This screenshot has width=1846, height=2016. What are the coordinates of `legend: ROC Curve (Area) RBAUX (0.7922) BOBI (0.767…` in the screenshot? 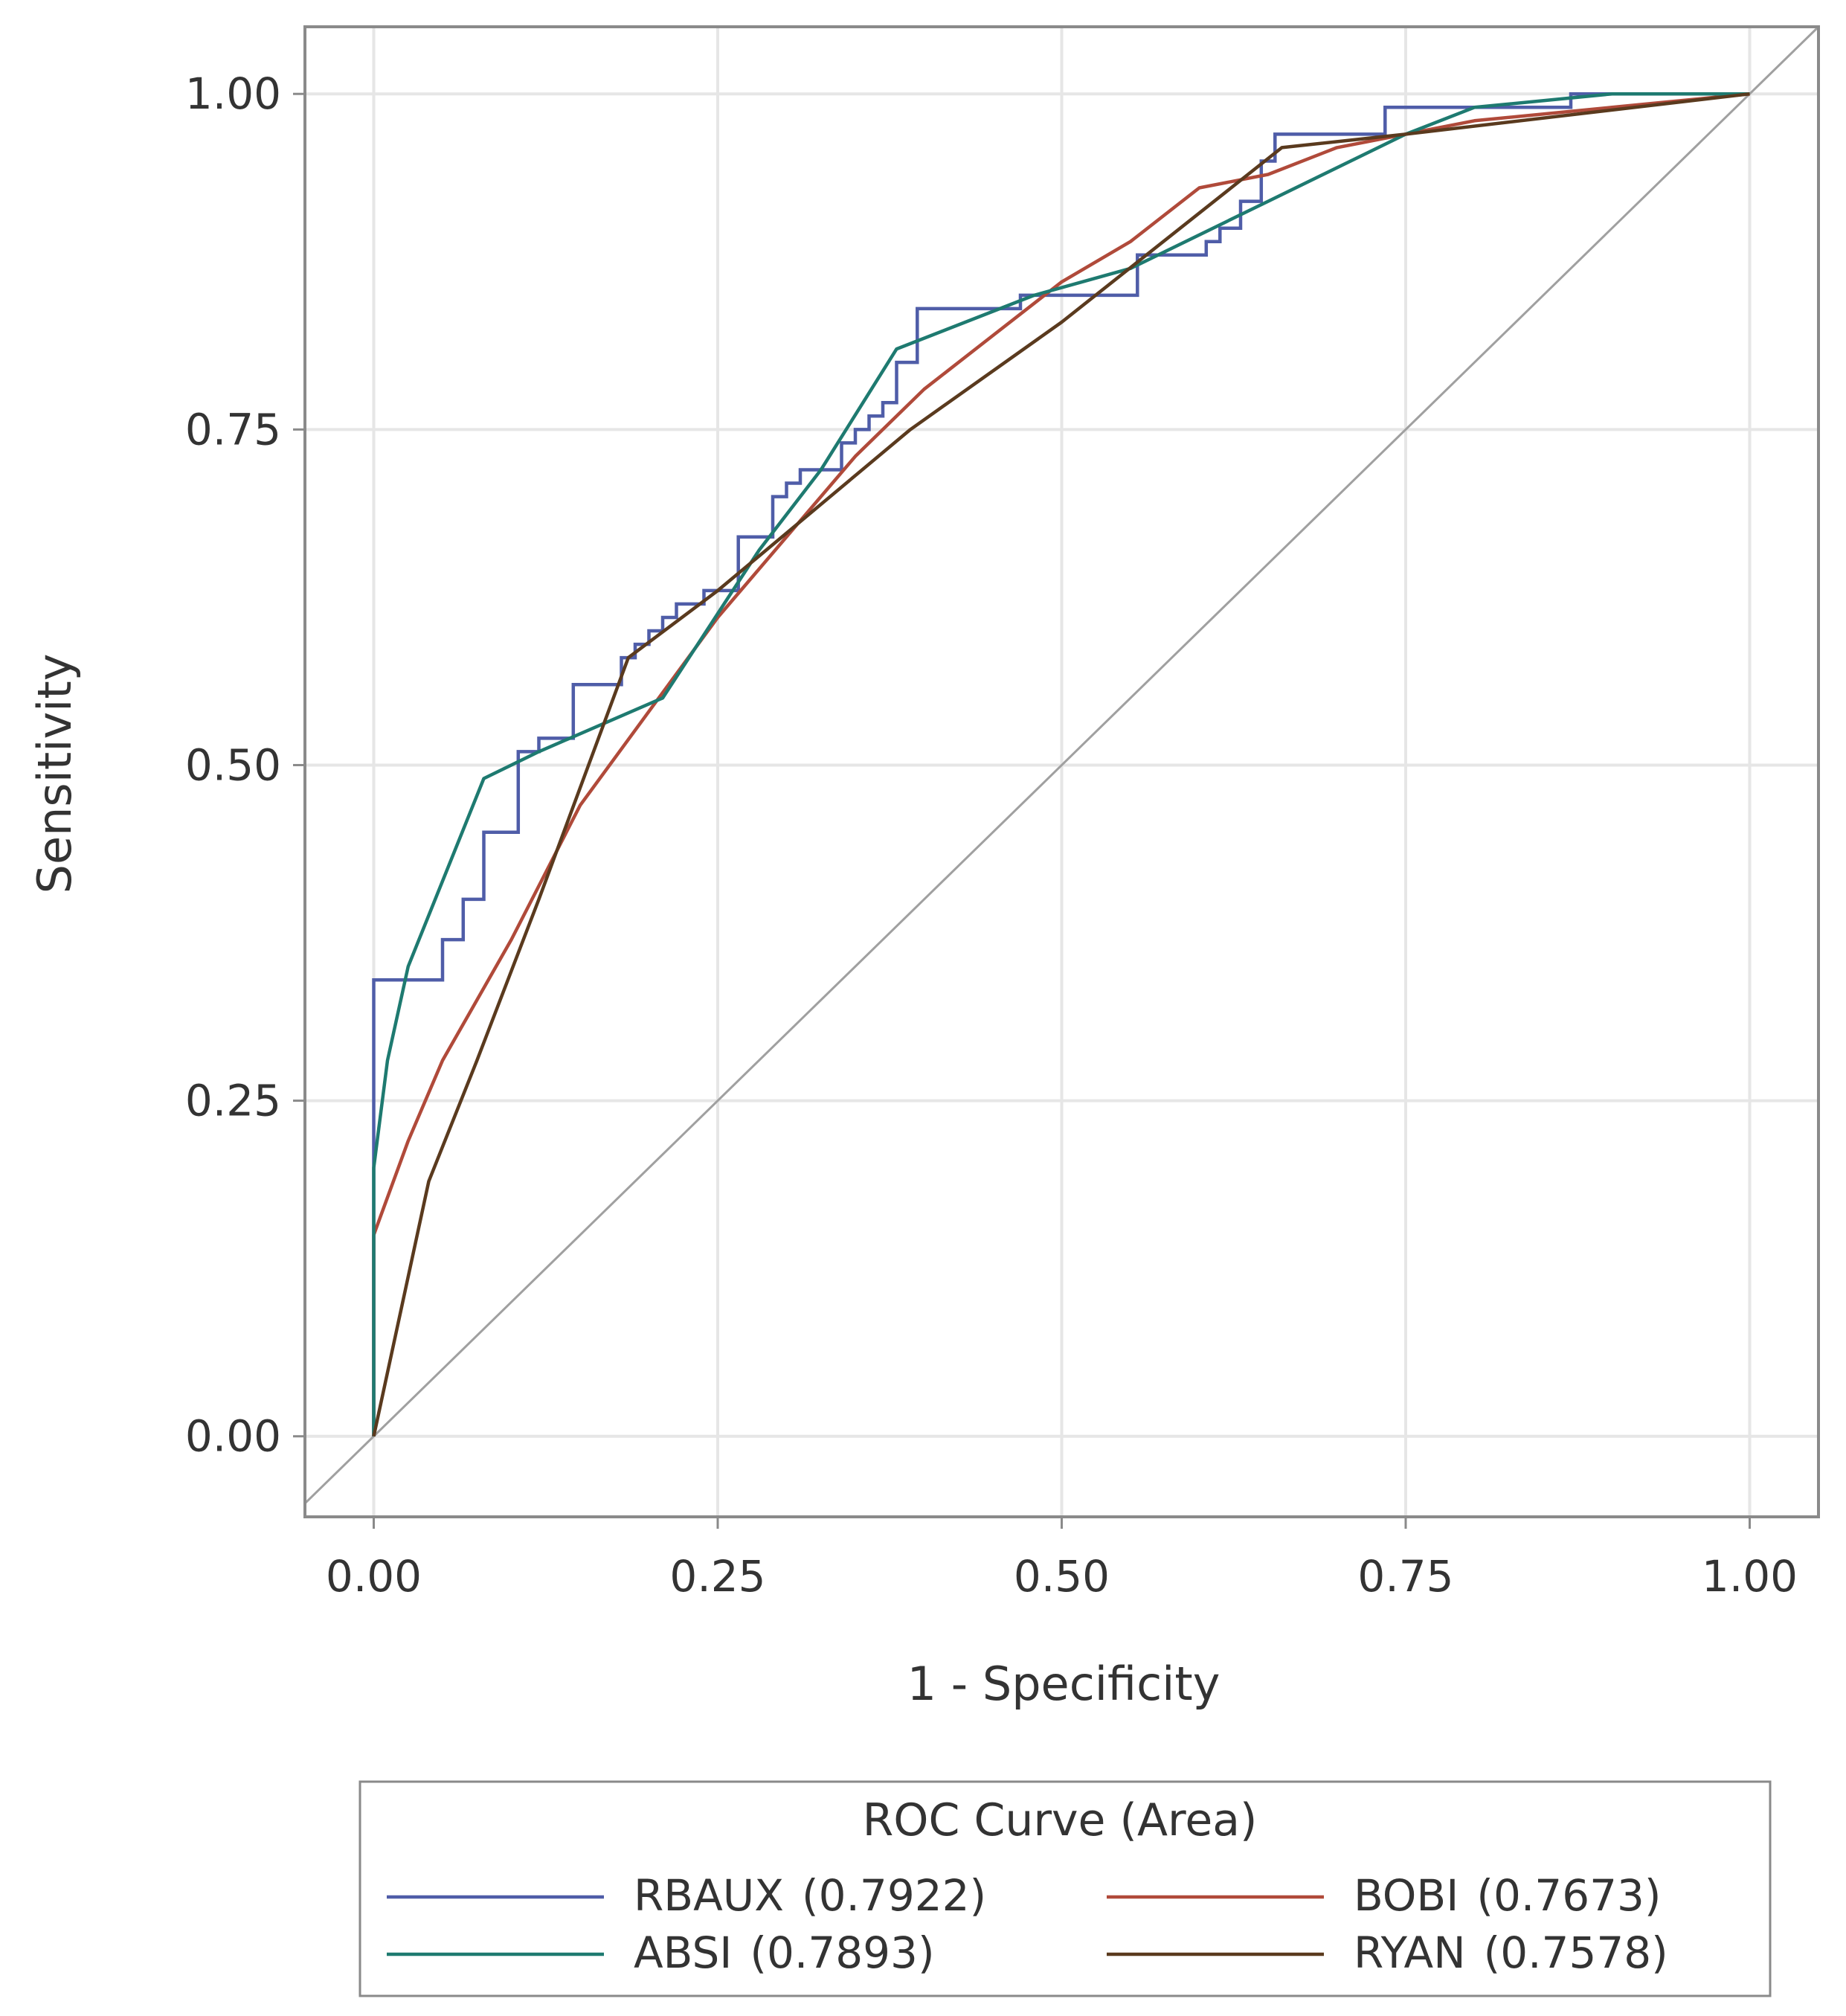 It's located at (1065, 1889).